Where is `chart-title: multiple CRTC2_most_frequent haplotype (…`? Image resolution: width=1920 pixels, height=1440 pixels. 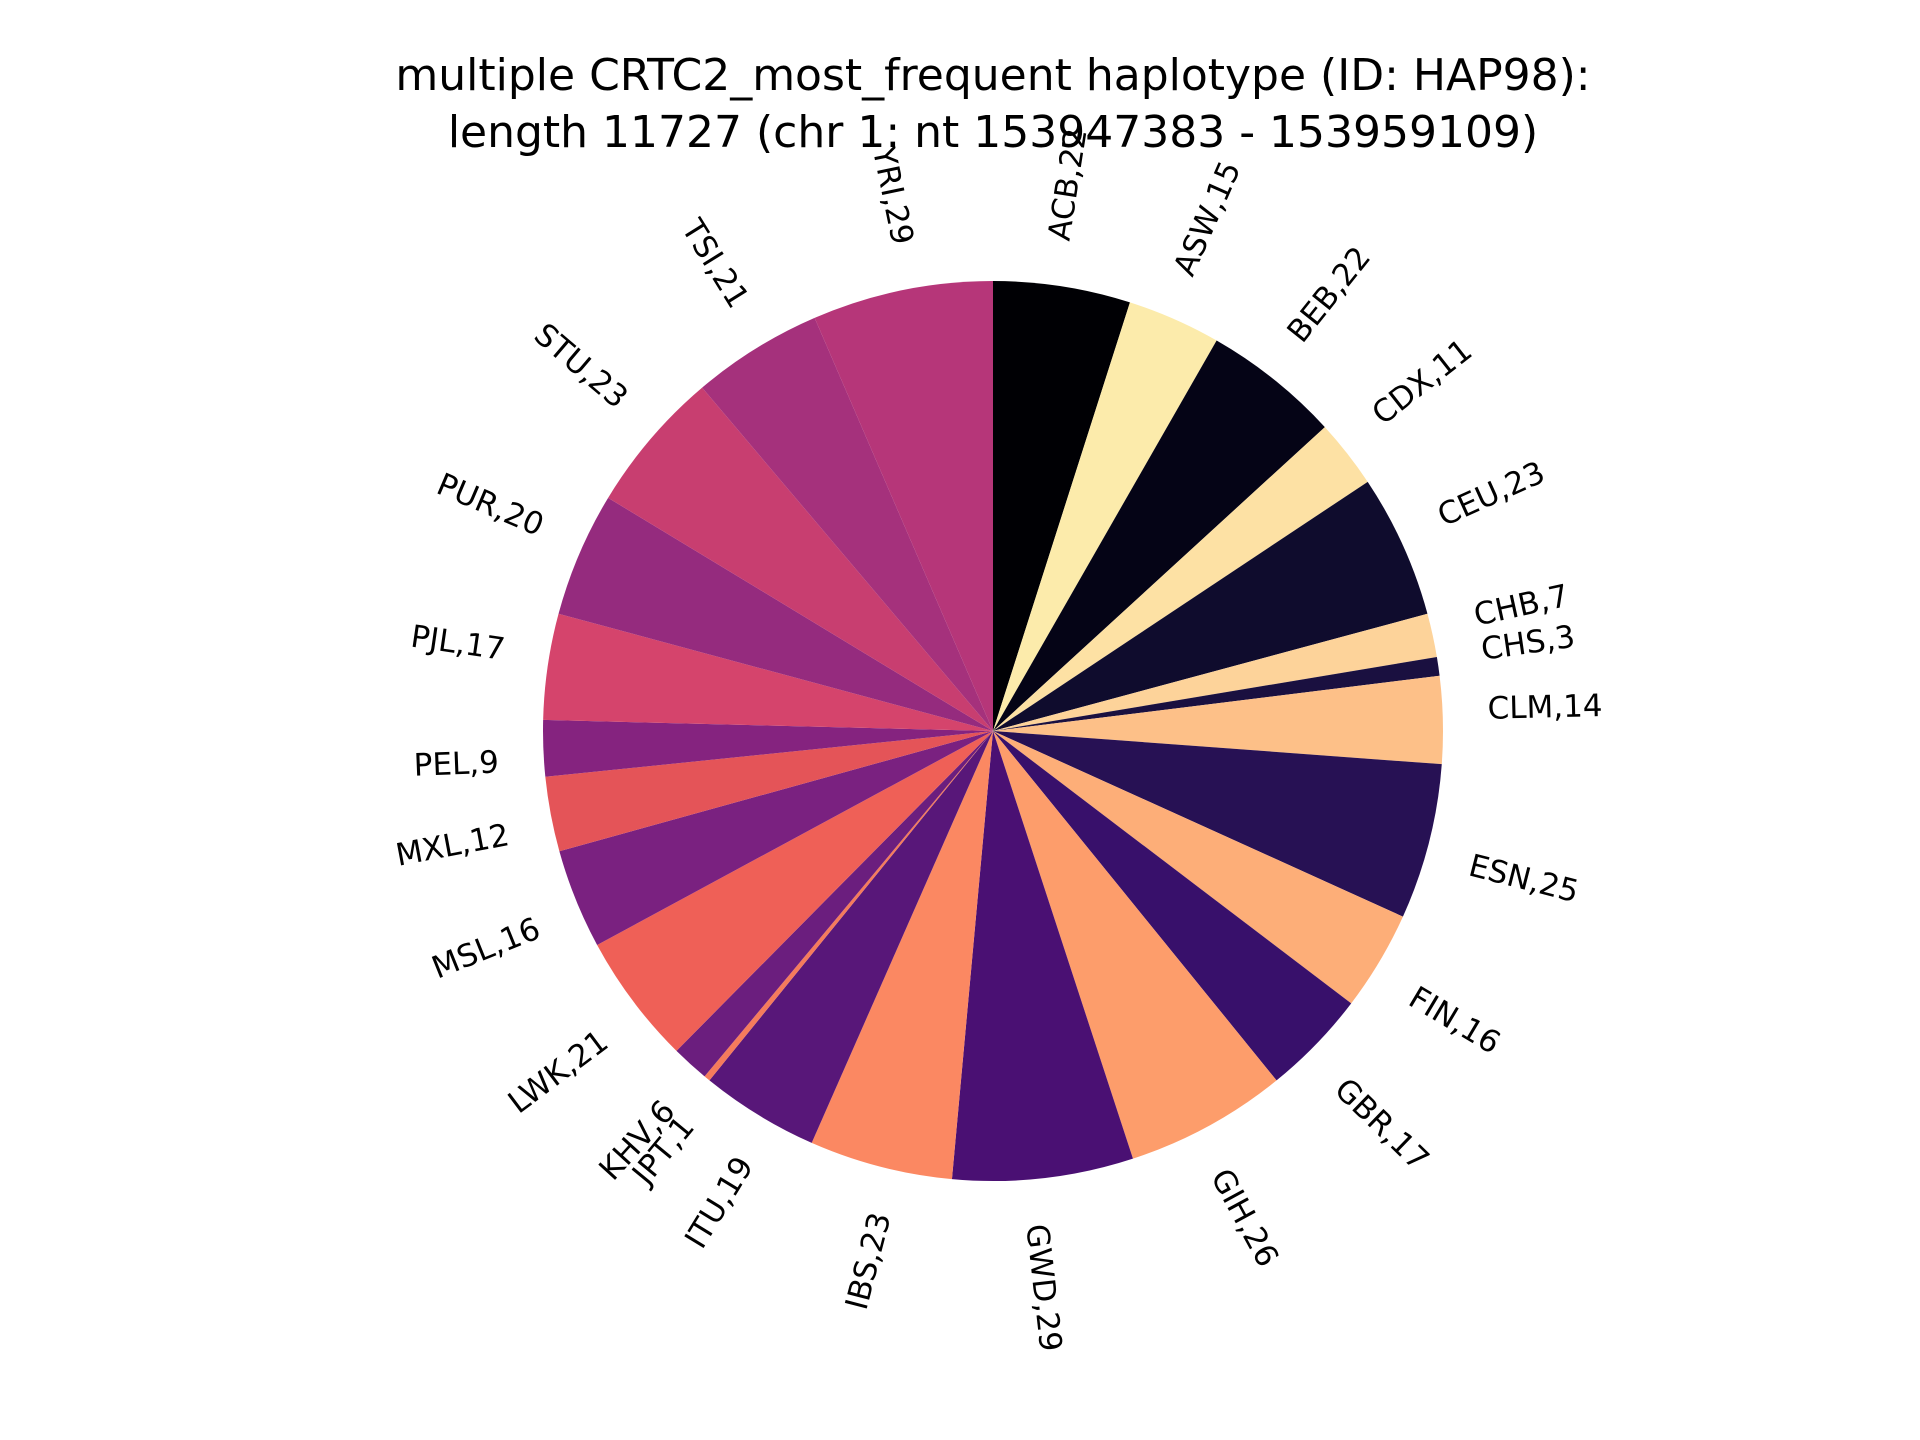
chart-title: multiple CRTC2_most_frequent haplotype (… is located at coordinates (992, 75).